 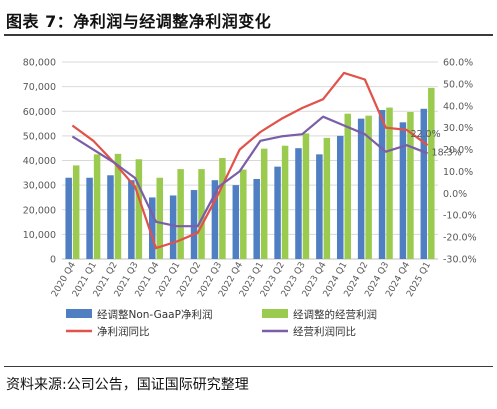 I want to click on right-tick-label: 20.0%, so click(x=458, y=150).